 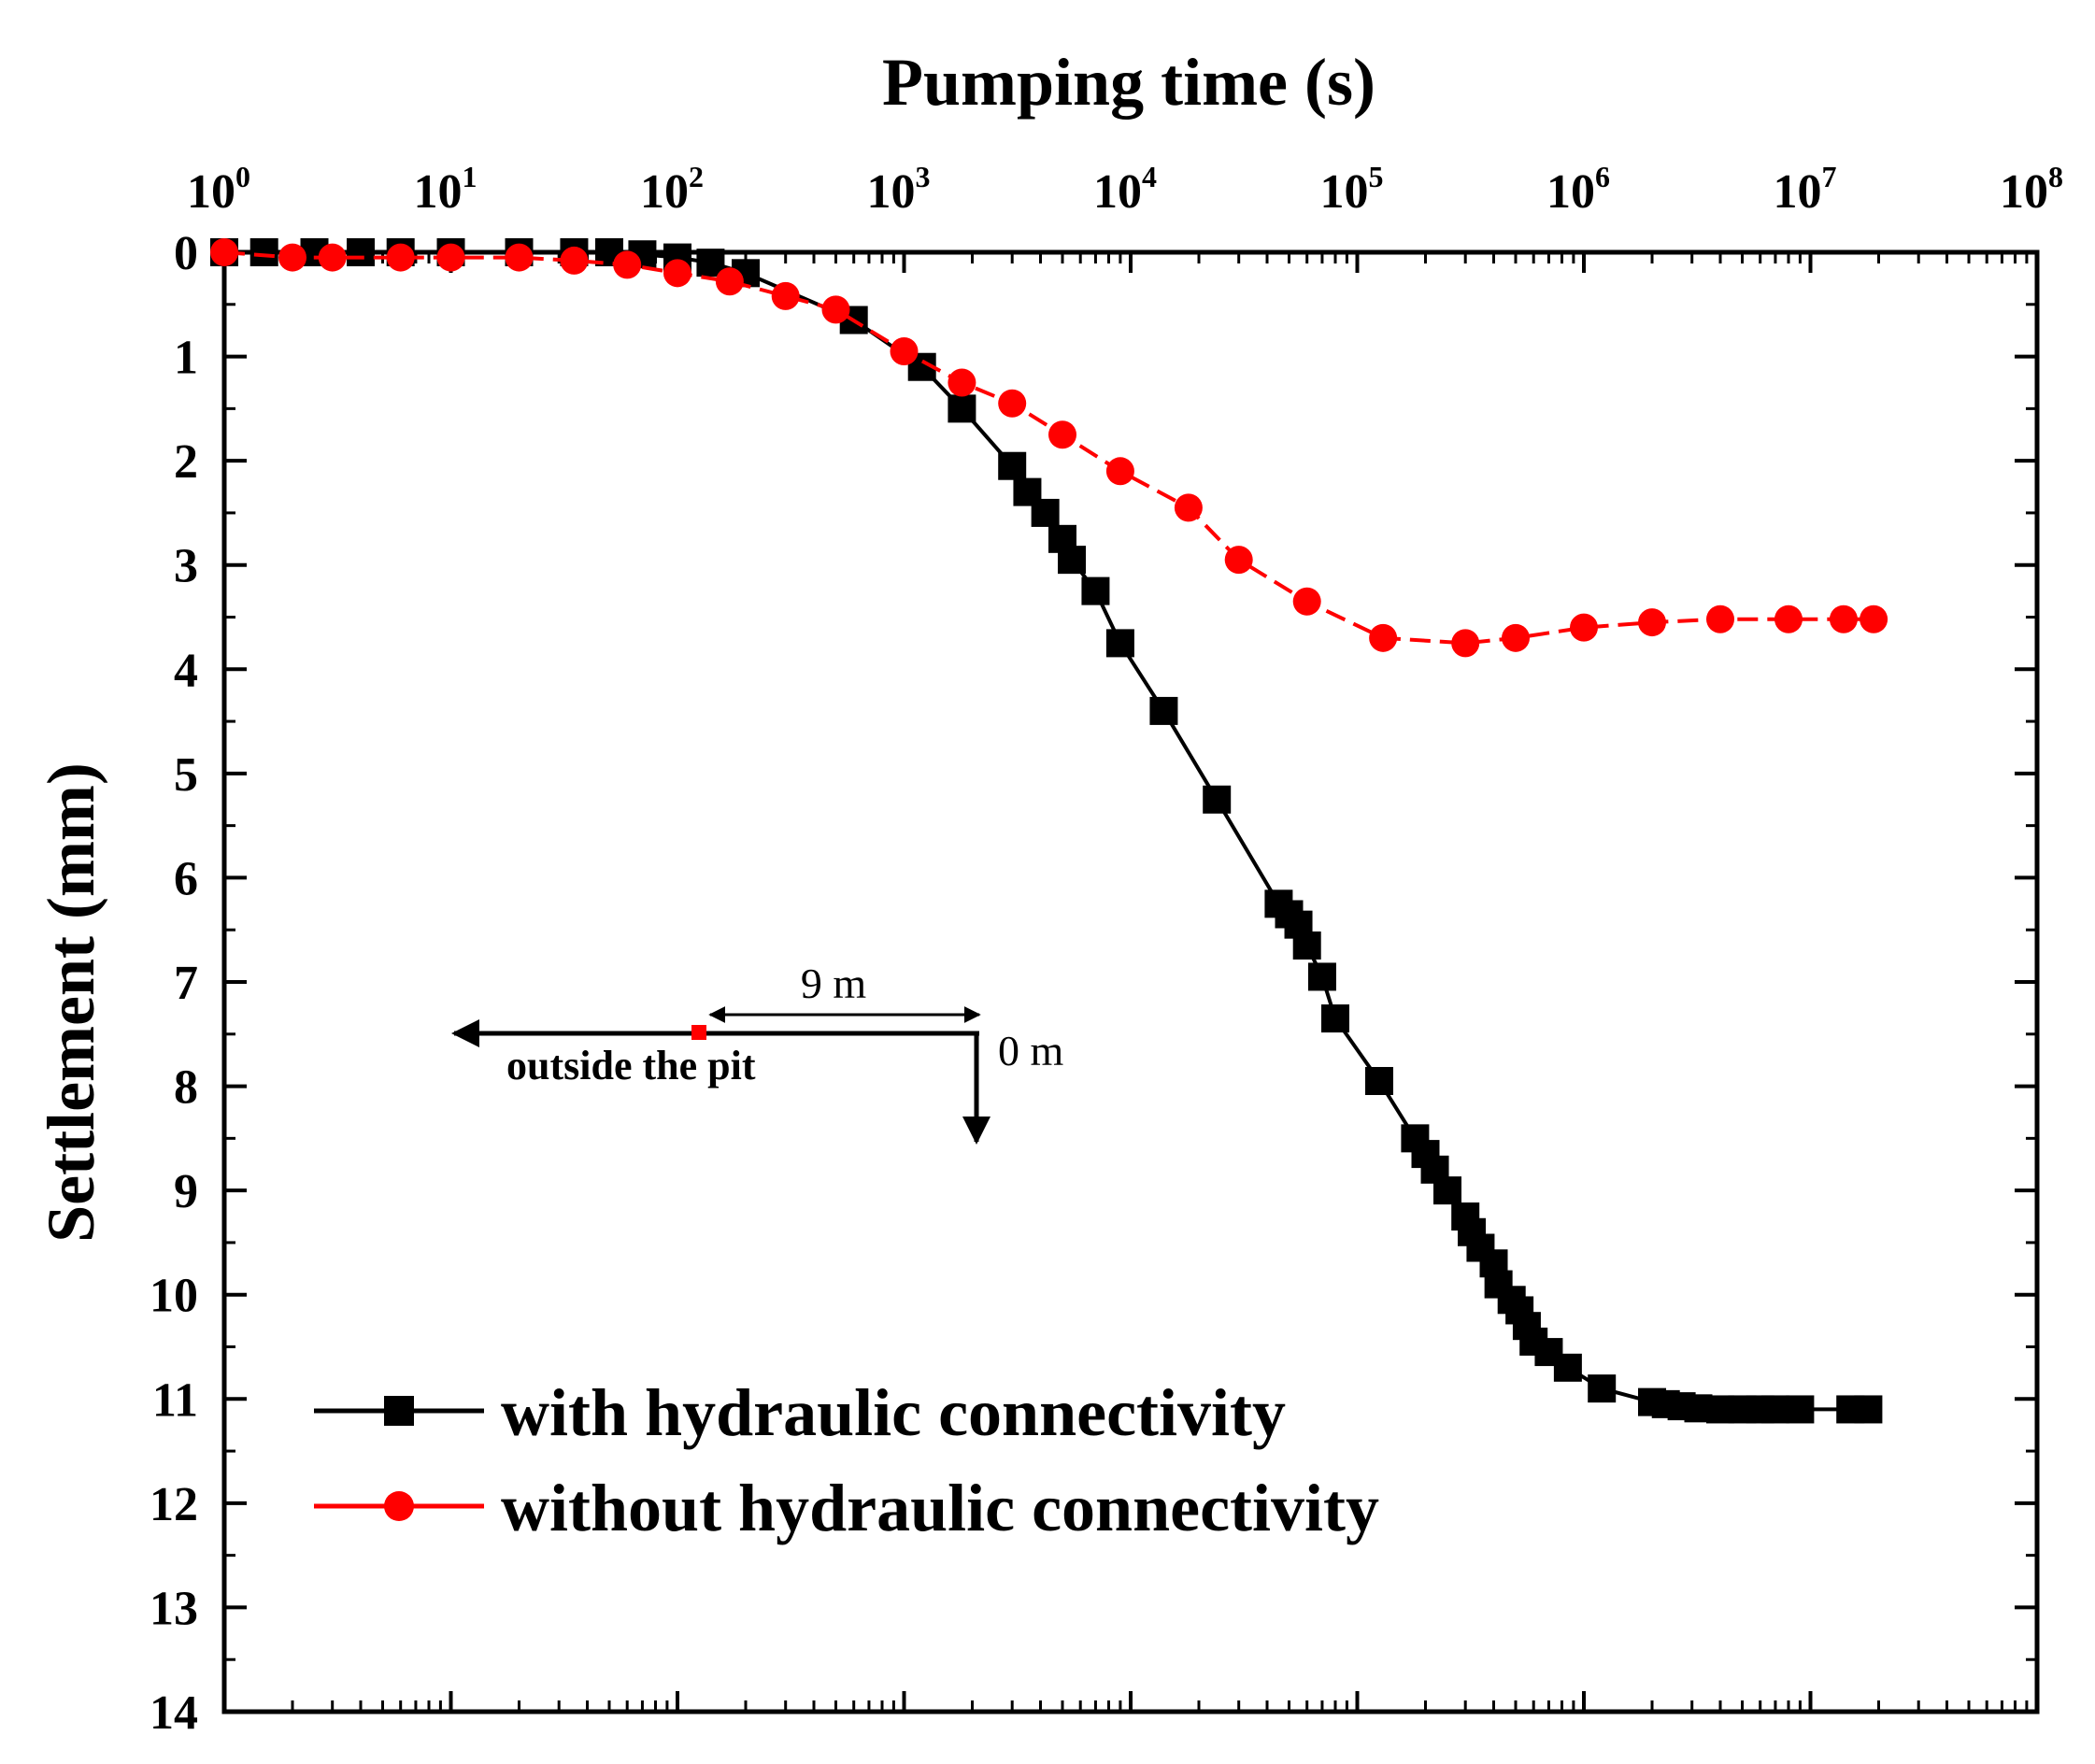 I want to click on inset-origin-label: 0 m, so click(x=1031, y=1050).